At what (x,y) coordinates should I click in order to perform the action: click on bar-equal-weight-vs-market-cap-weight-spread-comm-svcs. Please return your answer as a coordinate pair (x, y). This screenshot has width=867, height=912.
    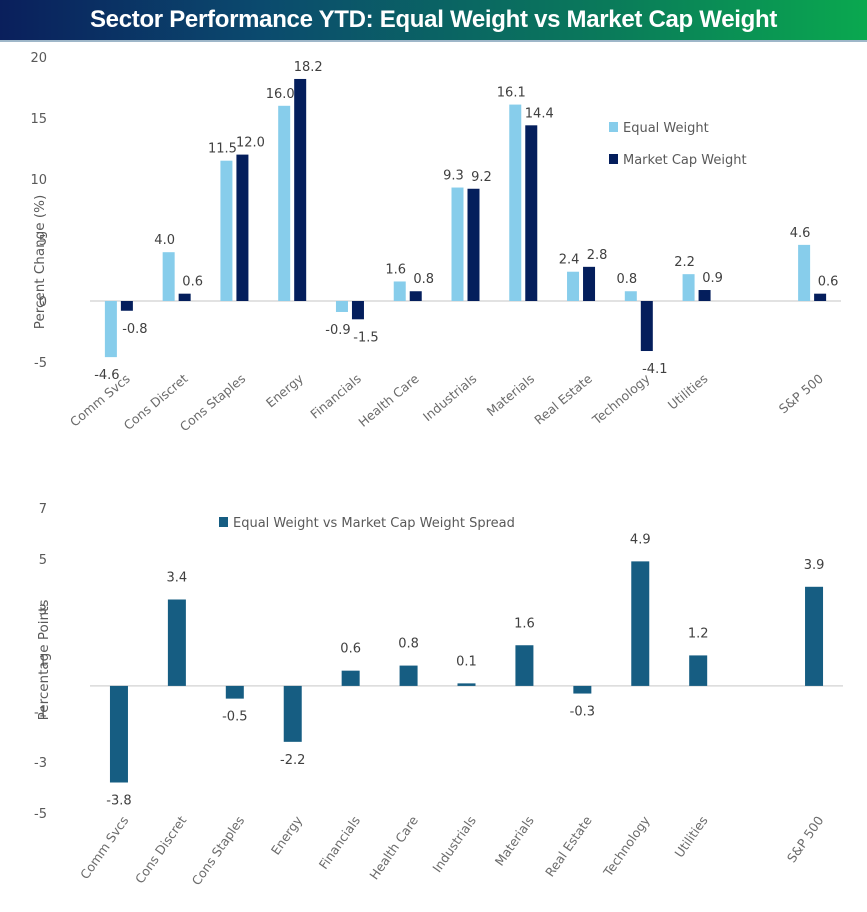
    Looking at the image, I should click on (118, 734).